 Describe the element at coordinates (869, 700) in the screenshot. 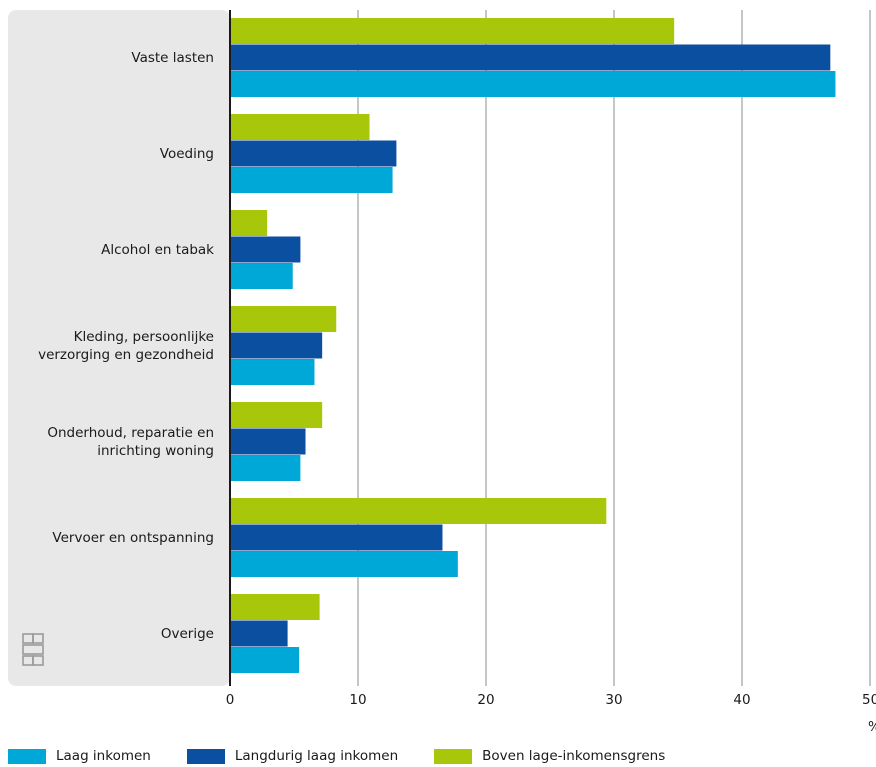

I see `x-tick-label: 50` at that location.